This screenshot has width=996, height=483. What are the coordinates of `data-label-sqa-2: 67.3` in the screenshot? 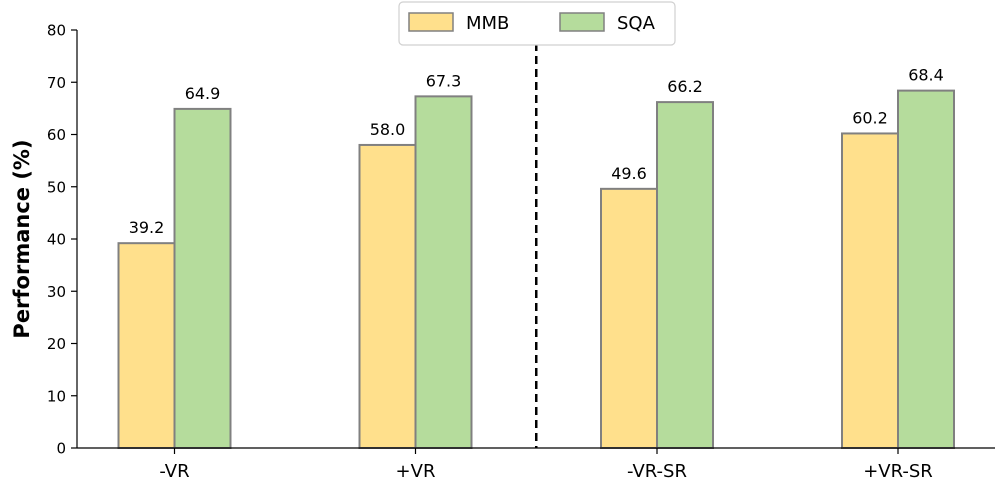 It's located at (444, 80).